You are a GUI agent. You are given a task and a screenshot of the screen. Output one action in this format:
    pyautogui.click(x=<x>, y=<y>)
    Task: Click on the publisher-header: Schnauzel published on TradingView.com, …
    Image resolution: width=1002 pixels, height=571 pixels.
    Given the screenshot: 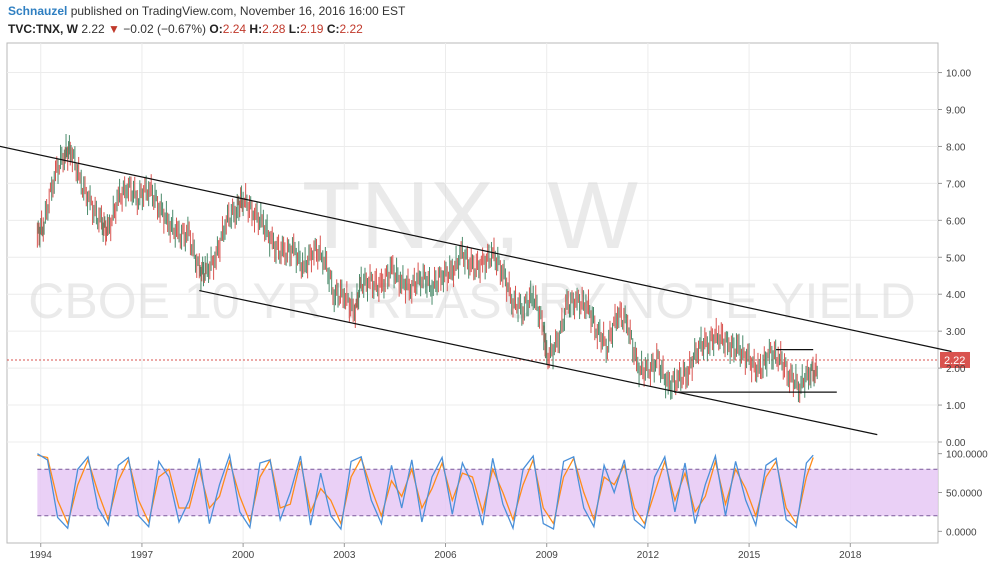 What is the action you would take?
    pyautogui.click(x=206, y=11)
    